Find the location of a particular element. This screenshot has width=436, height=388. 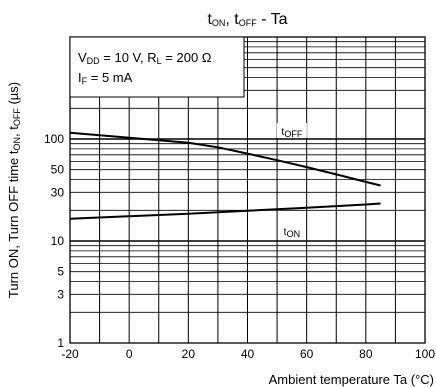

series-label-ton: tON is located at coordinates (292, 232).